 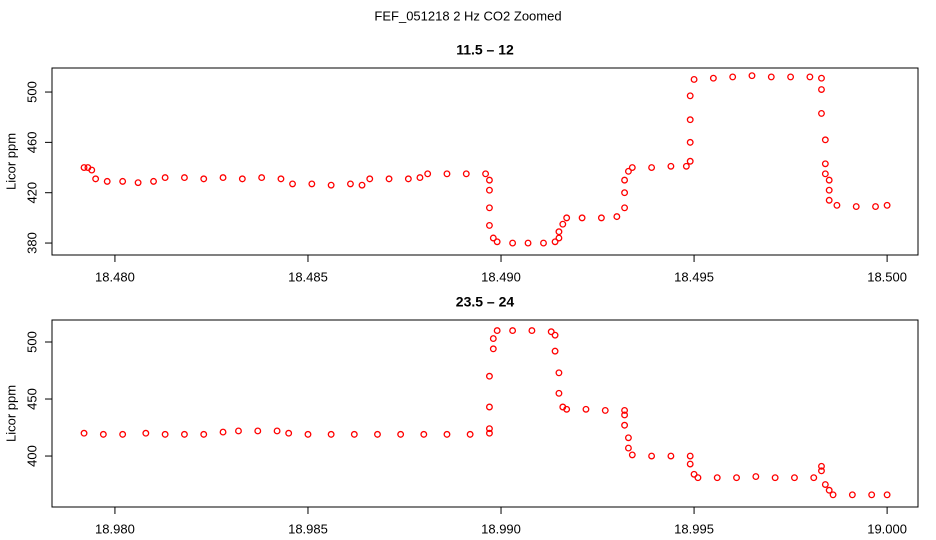 What do you see at coordinates (10, 161) in the screenshot?
I see `y-axis-label: Licor ppm` at bounding box center [10, 161].